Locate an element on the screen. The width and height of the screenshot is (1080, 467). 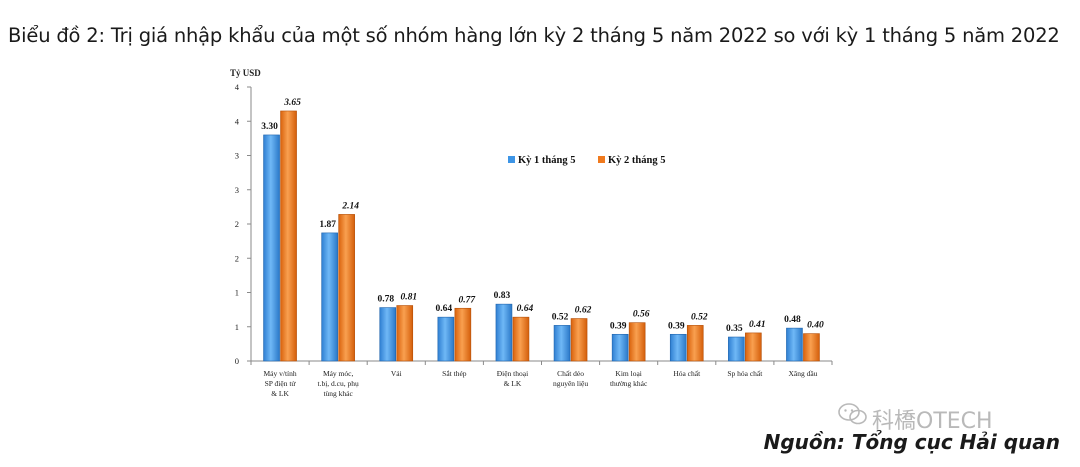
data-label: 0.62 is located at coordinates (583, 311).